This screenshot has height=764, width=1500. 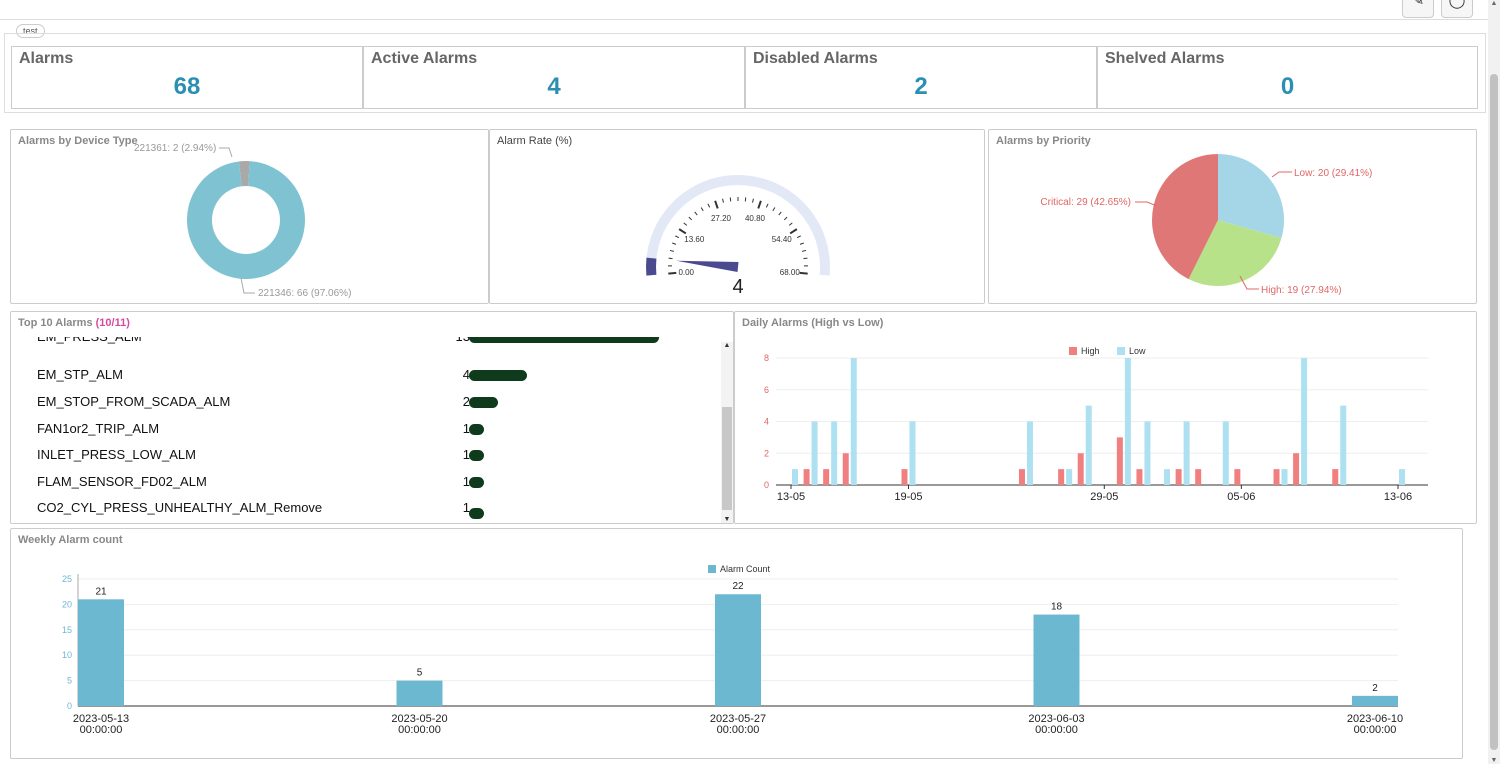 What do you see at coordinates (69, 681) in the screenshot?
I see `y-tick-label: 5` at bounding box center [69, 681].